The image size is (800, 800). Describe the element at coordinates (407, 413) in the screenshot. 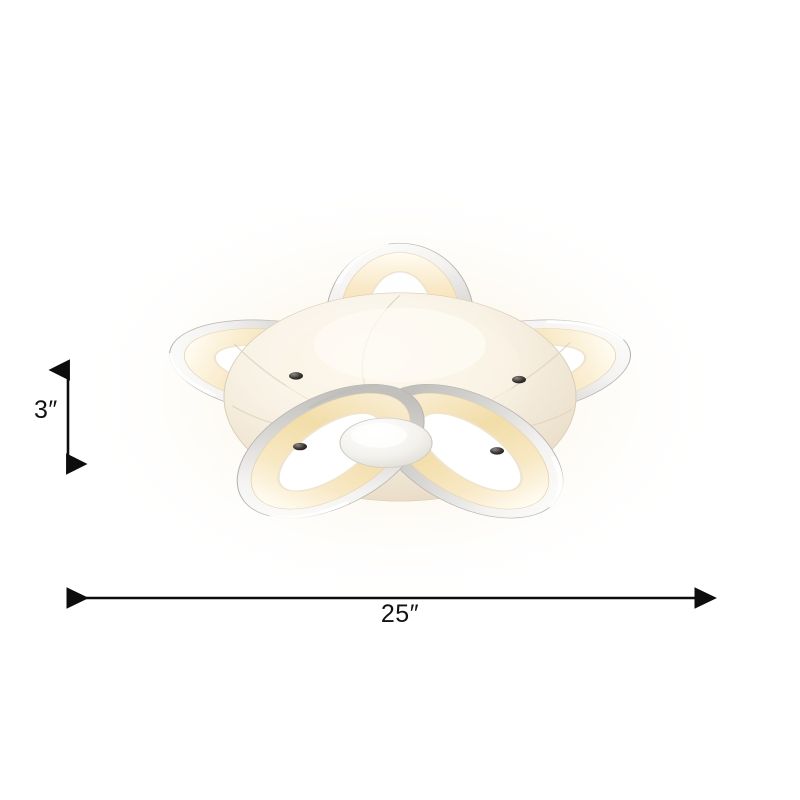

I see `mounting-screws` at that location.